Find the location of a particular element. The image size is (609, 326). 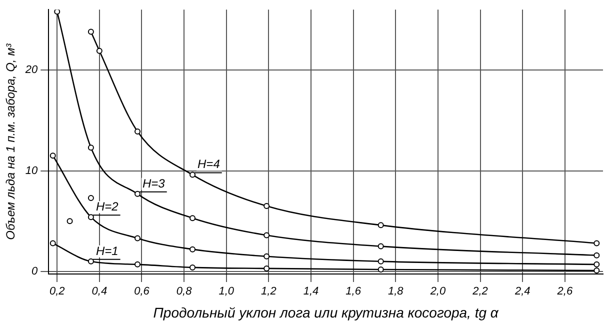

x-tick-label: 1,0 is located at coordinates (226, 292).